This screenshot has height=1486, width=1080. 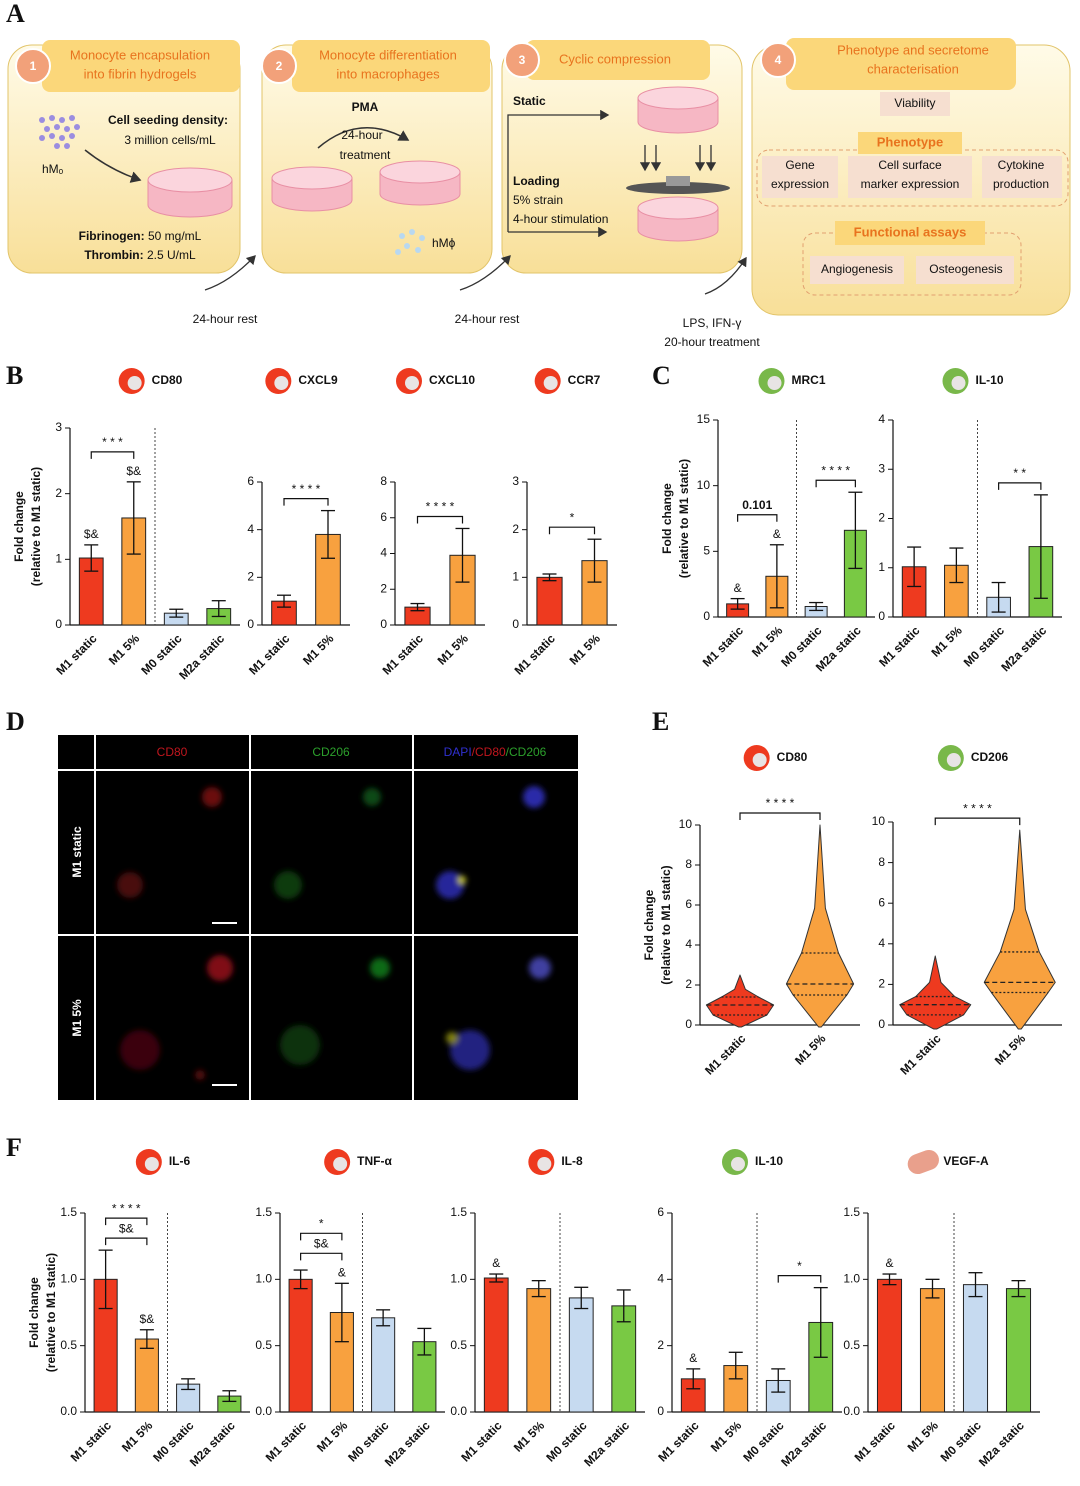 I want to click on hydrogel, so click(x=678, y=164).